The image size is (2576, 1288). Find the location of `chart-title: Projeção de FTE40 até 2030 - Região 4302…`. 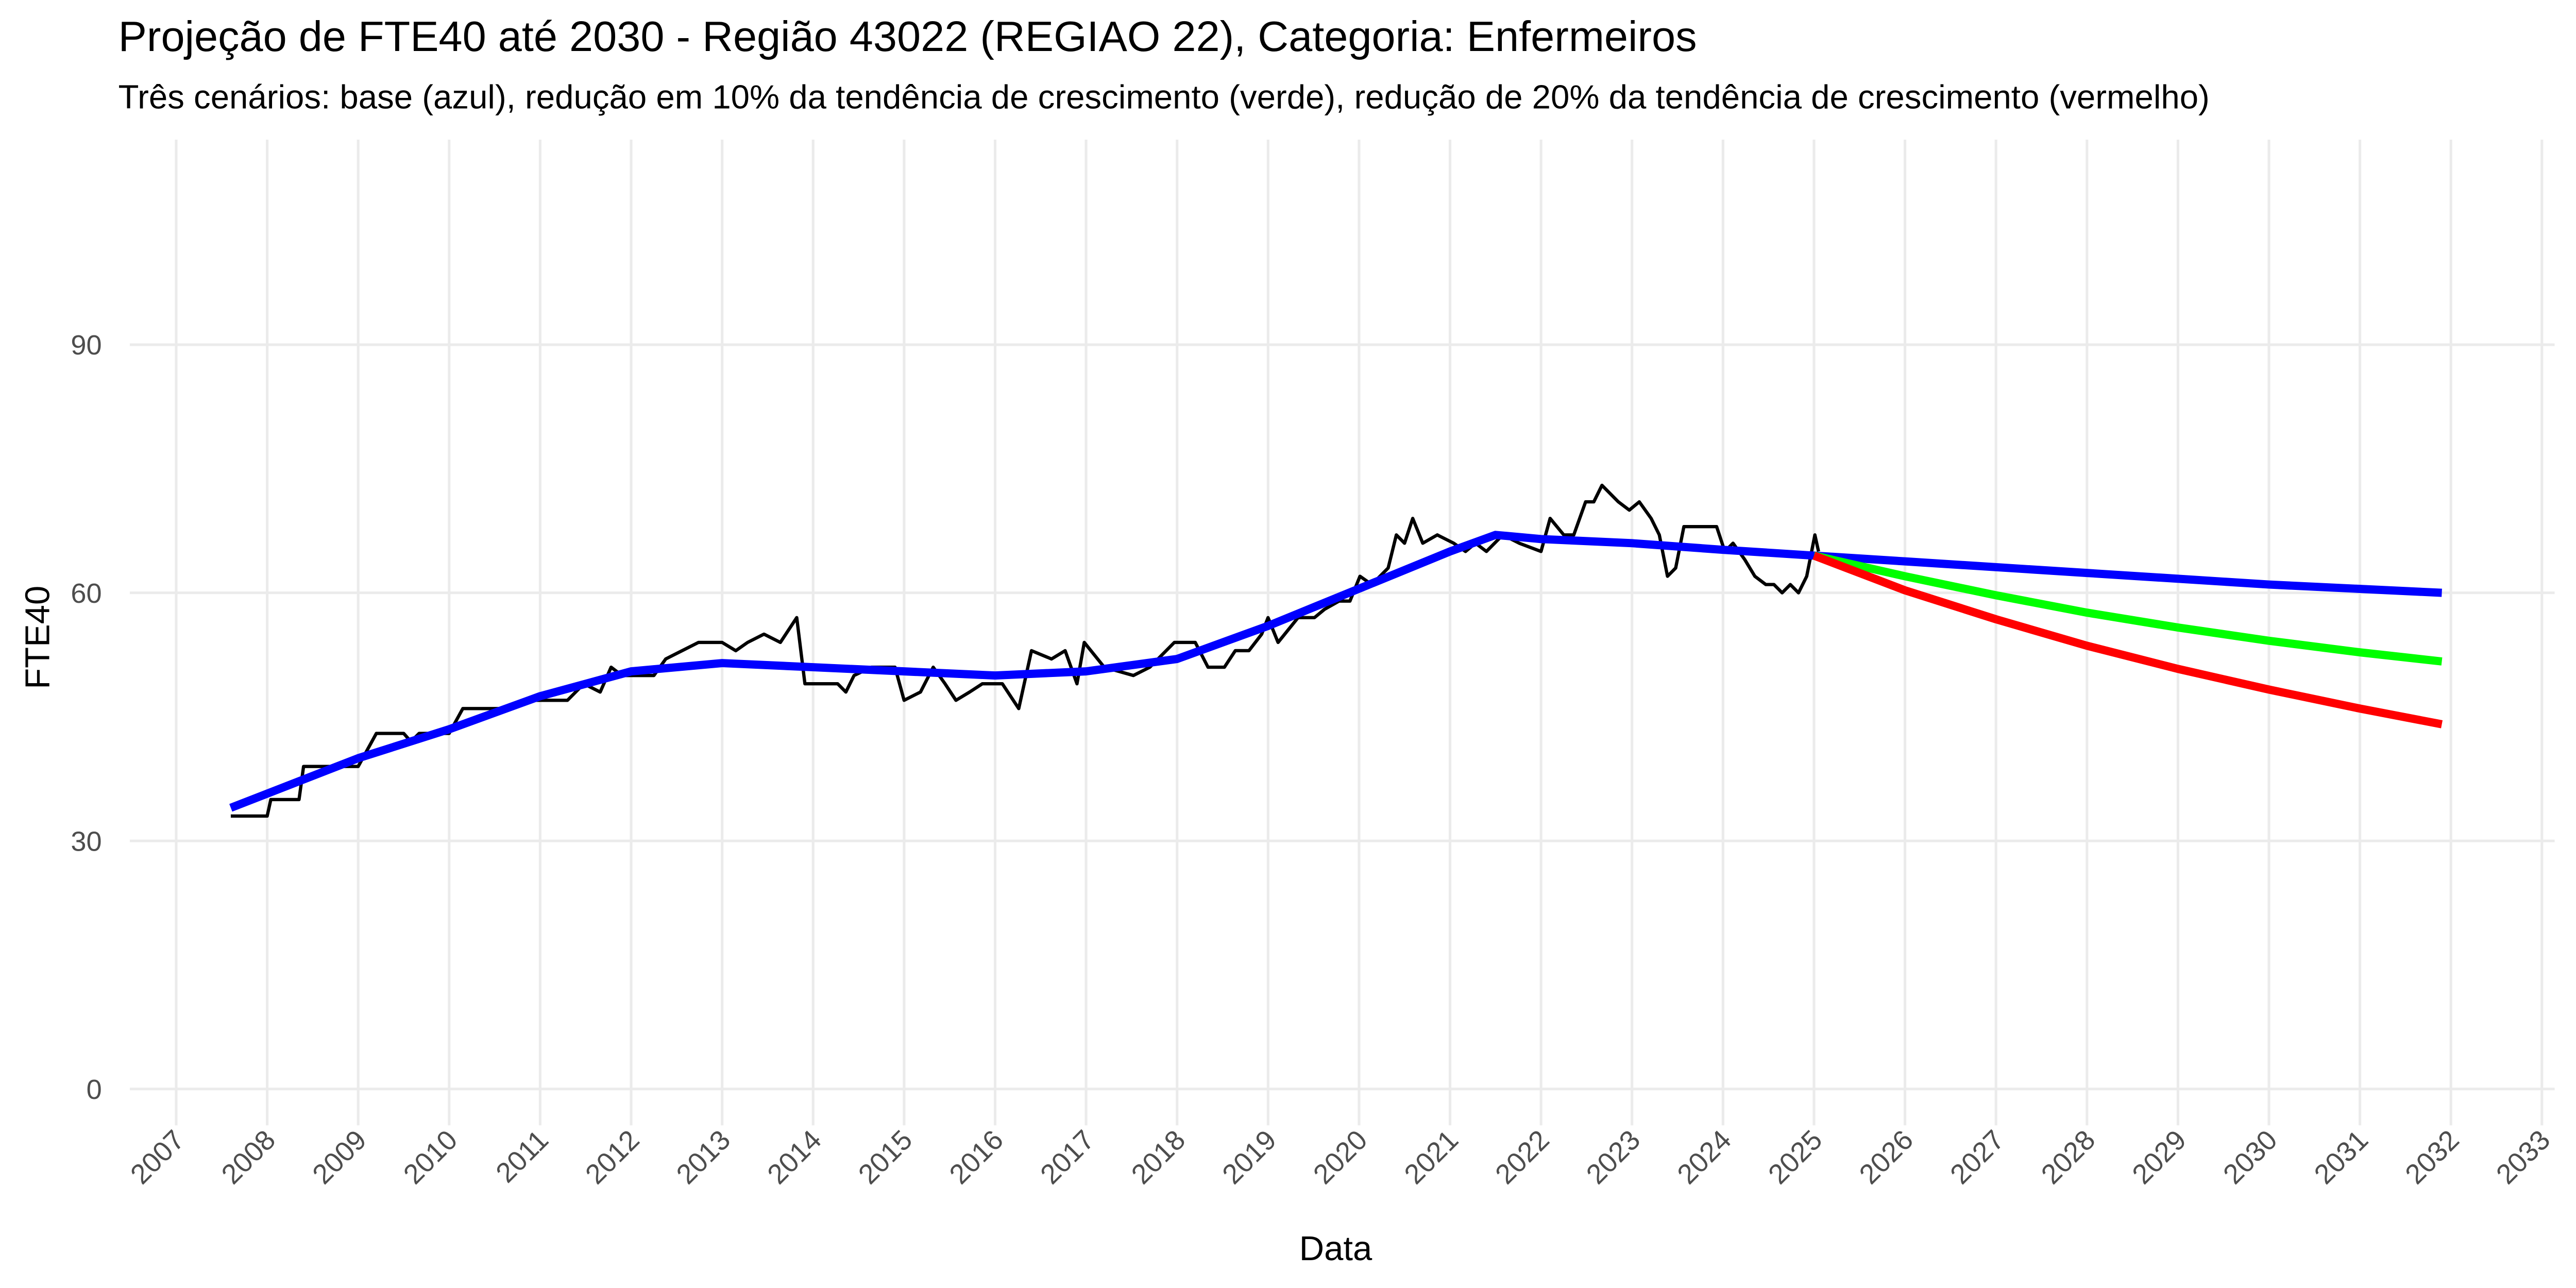

chart-title: Projeção de FTE40 até 2030 - Região 4302… is located at coordinates (908, 36).